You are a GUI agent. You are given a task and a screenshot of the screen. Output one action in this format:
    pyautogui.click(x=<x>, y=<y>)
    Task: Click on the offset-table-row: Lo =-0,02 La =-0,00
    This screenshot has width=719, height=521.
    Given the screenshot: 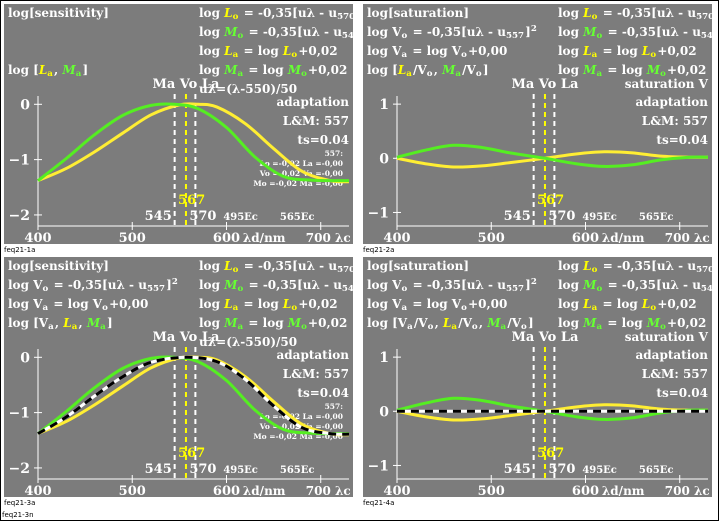 What is the action you would take?
    pyautogui.click(x=301, y=163)
    